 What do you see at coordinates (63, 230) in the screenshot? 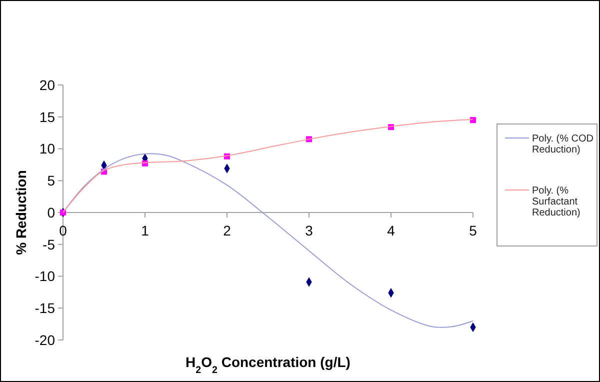
I see `x-tick-label: 0` at bounding box center [63, 230].